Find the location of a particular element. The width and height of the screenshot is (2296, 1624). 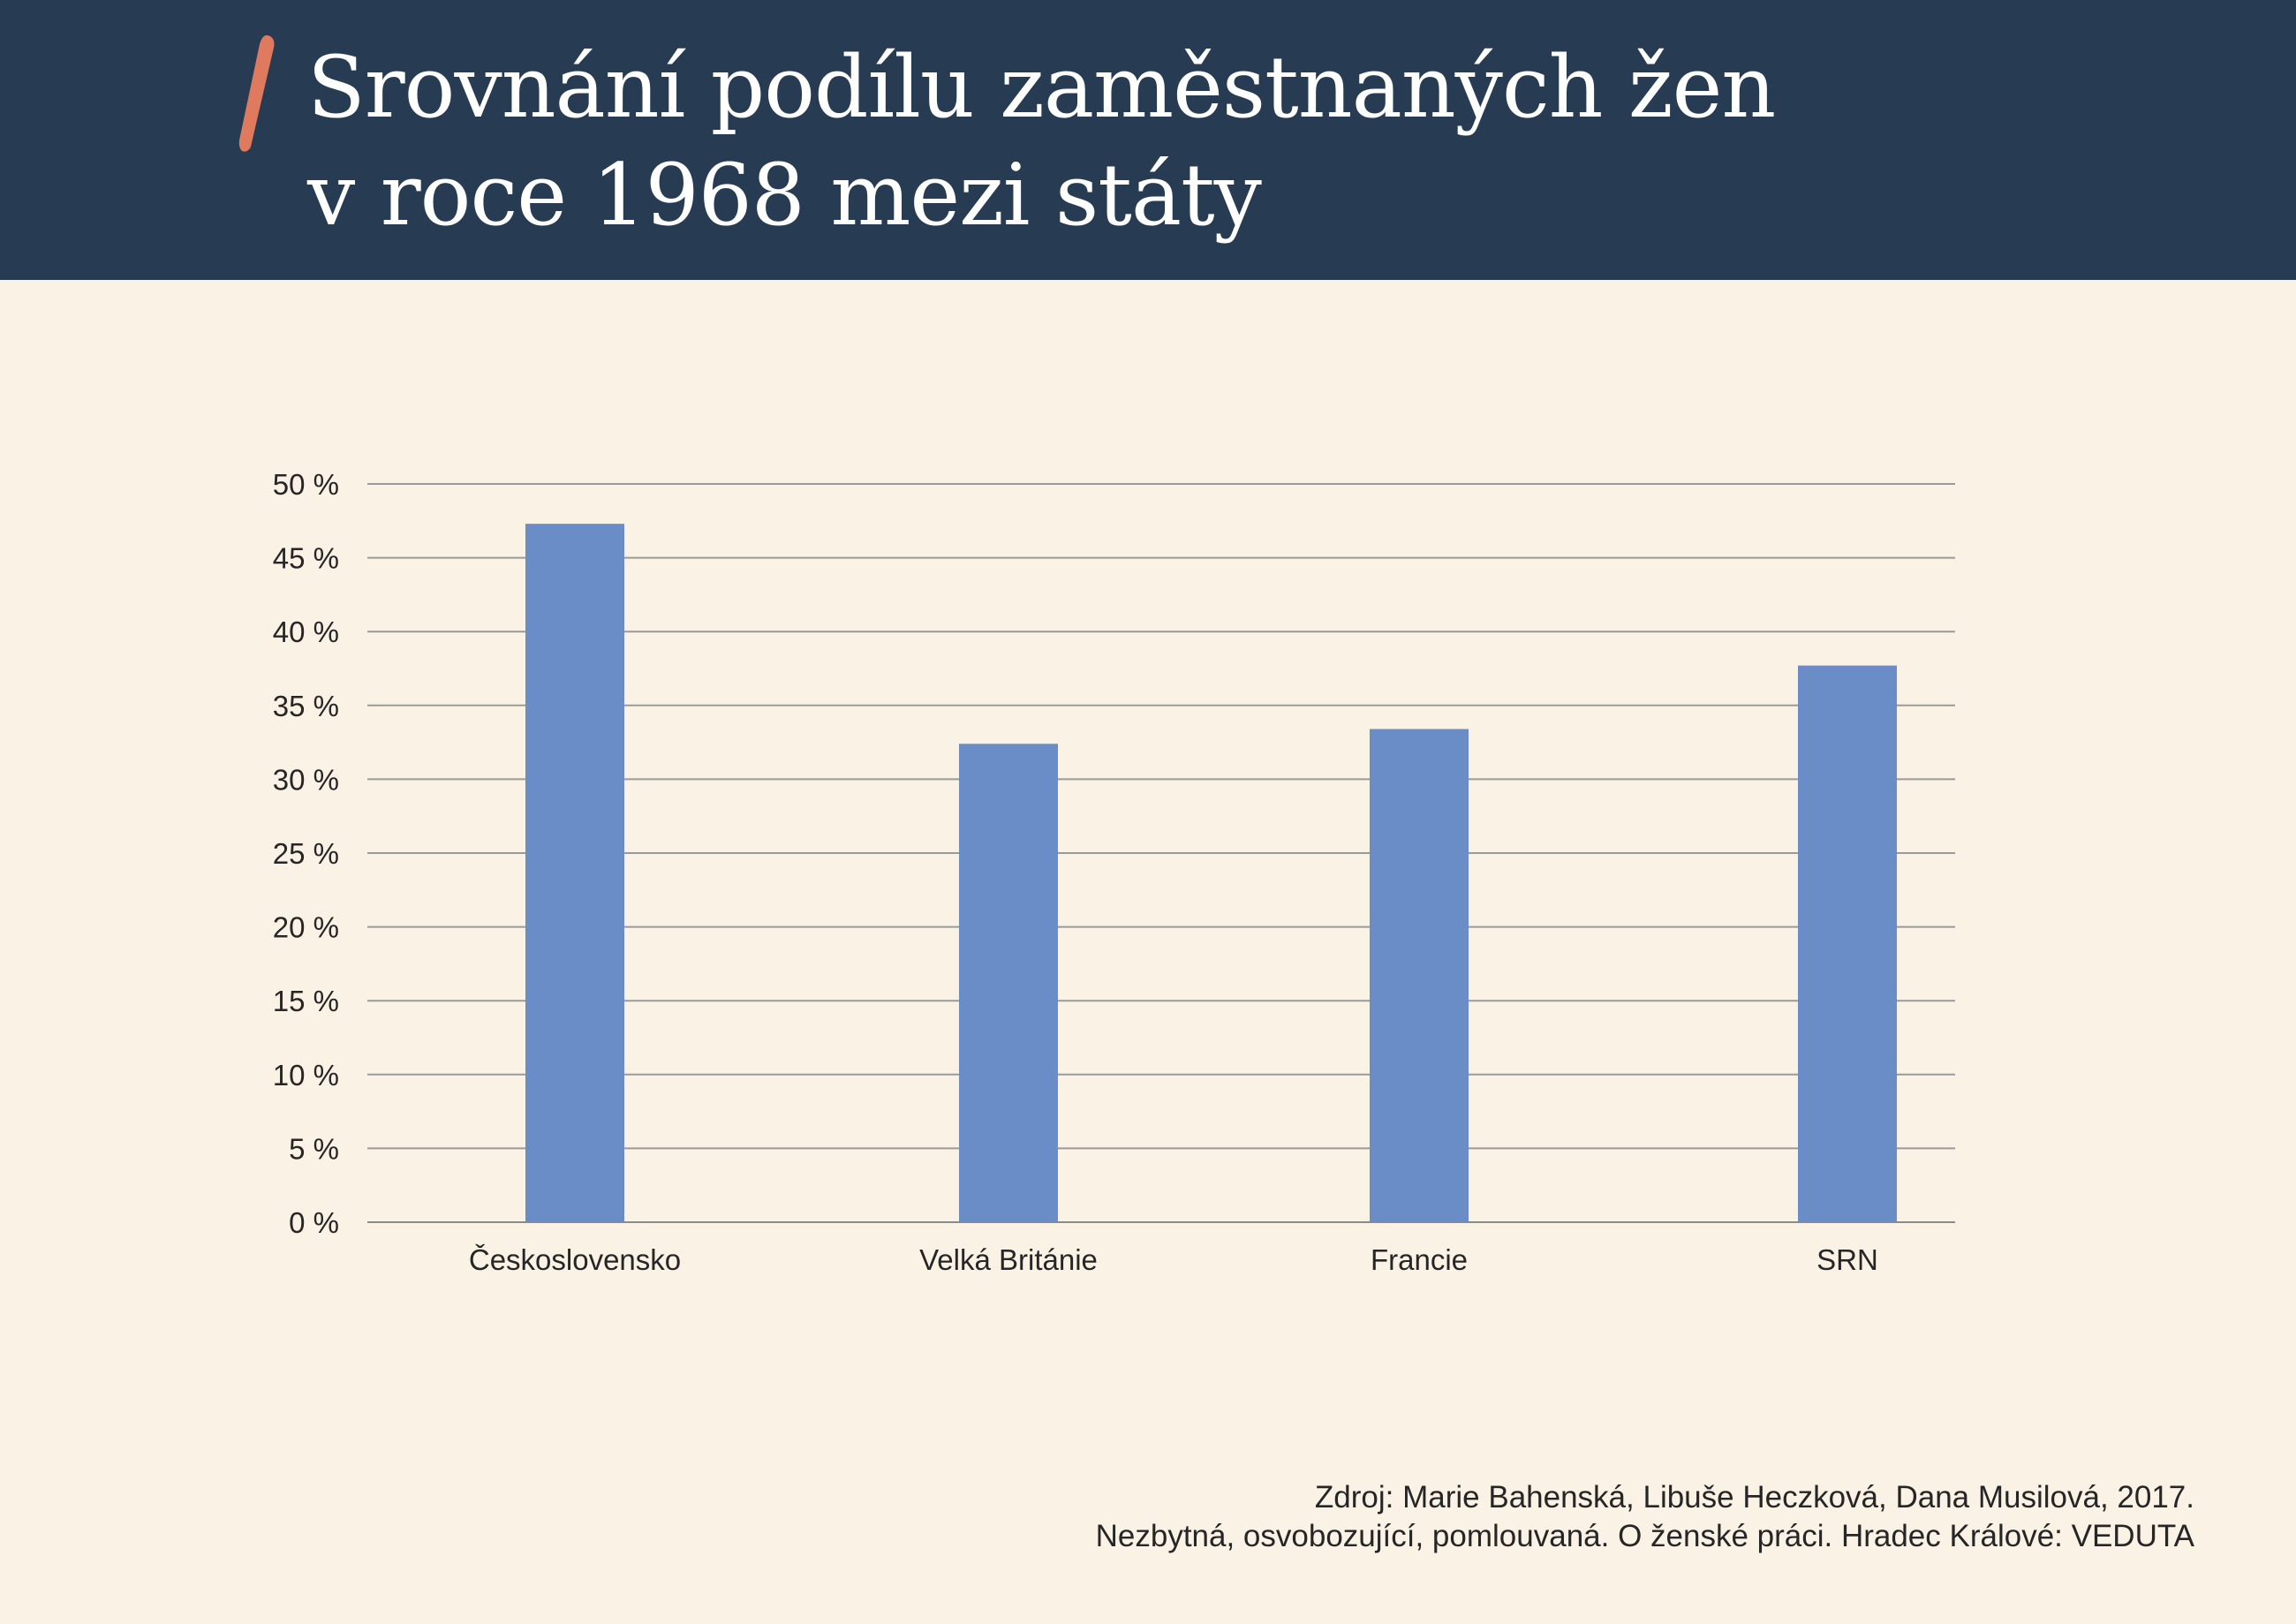

title-line-2: v roce 1968 mezi státy is located at coordinates (784, 195).